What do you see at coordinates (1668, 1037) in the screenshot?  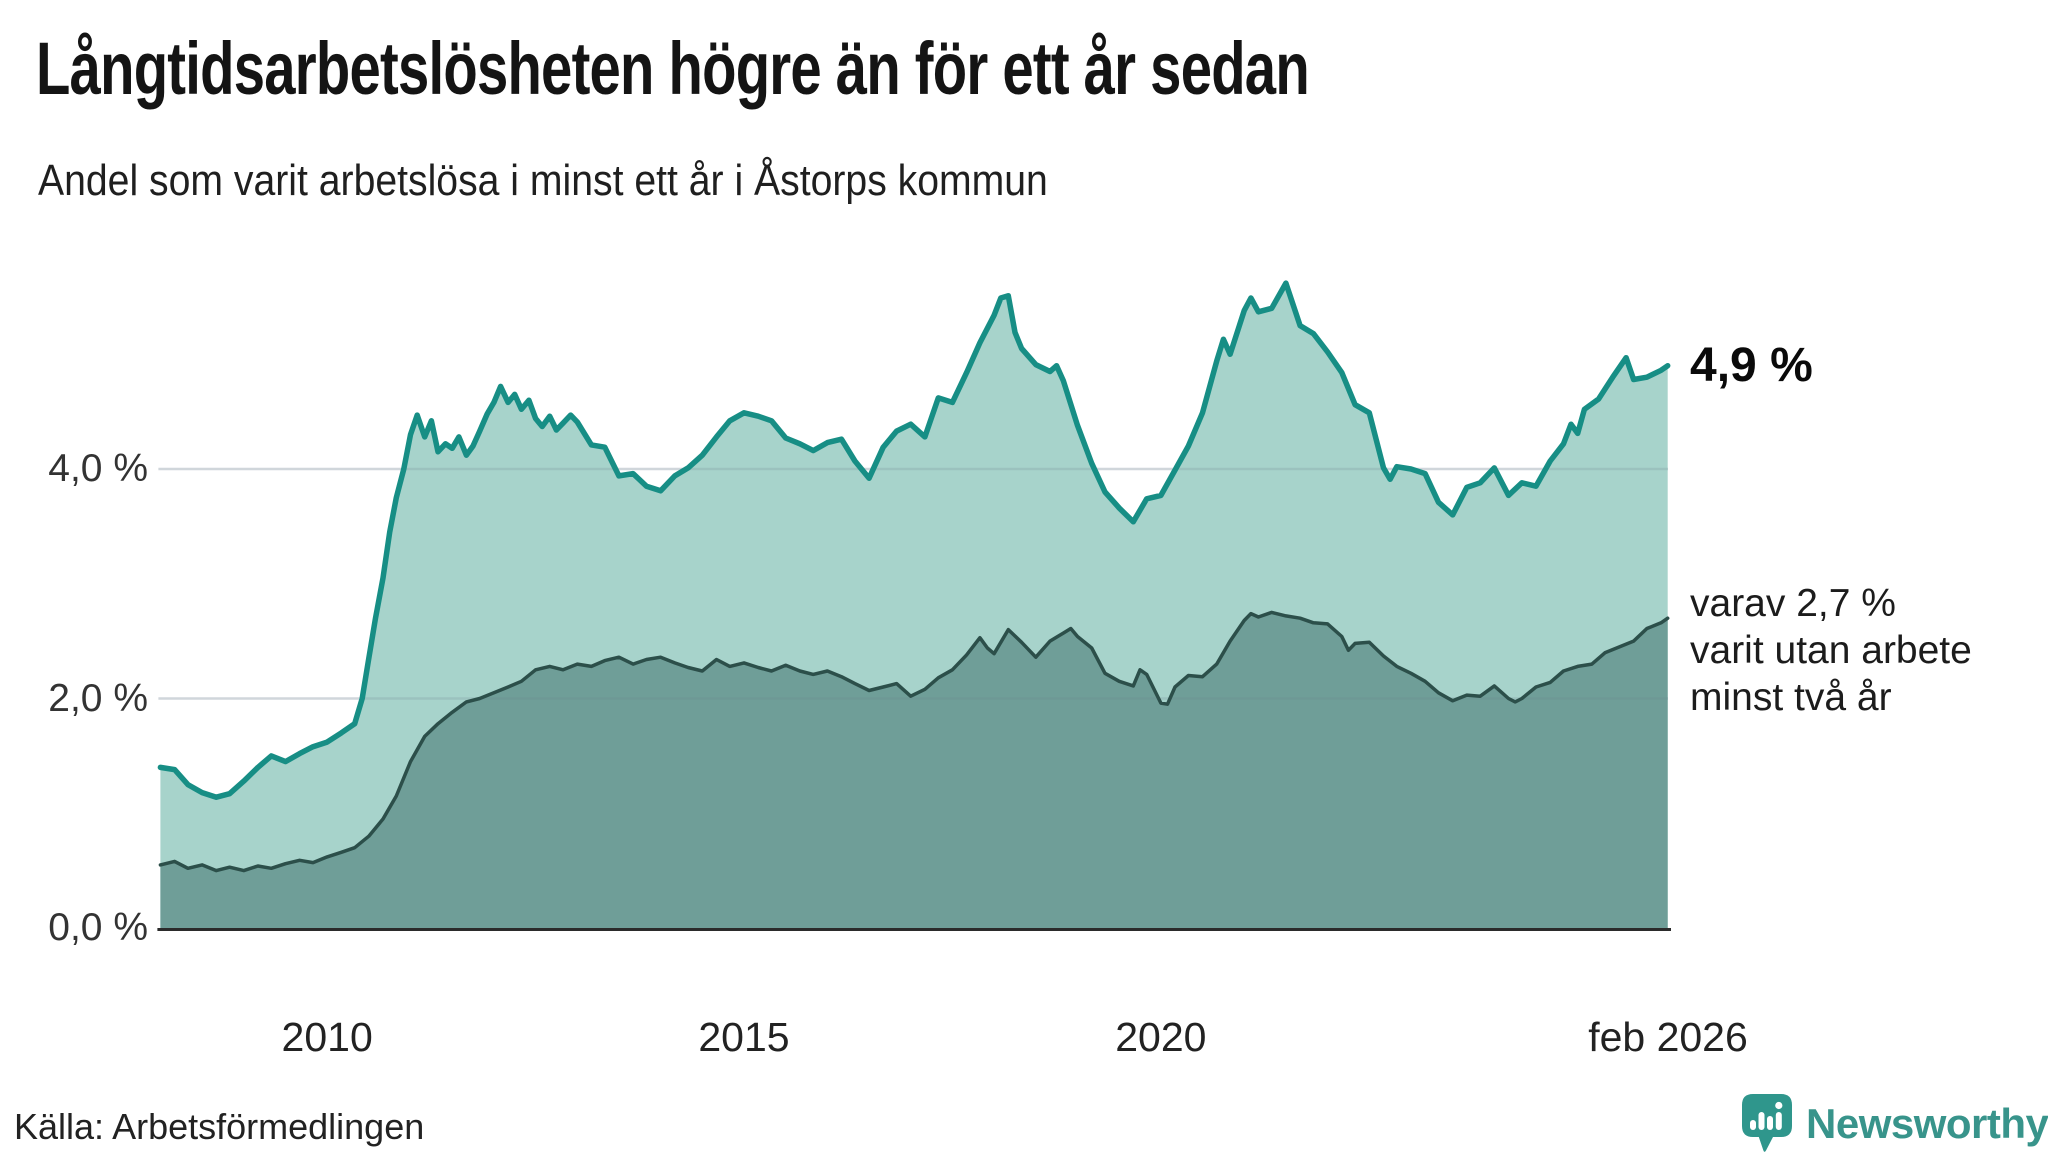 I see `x-tick-label: feb 2026` at bounding box center [1668, 1037].